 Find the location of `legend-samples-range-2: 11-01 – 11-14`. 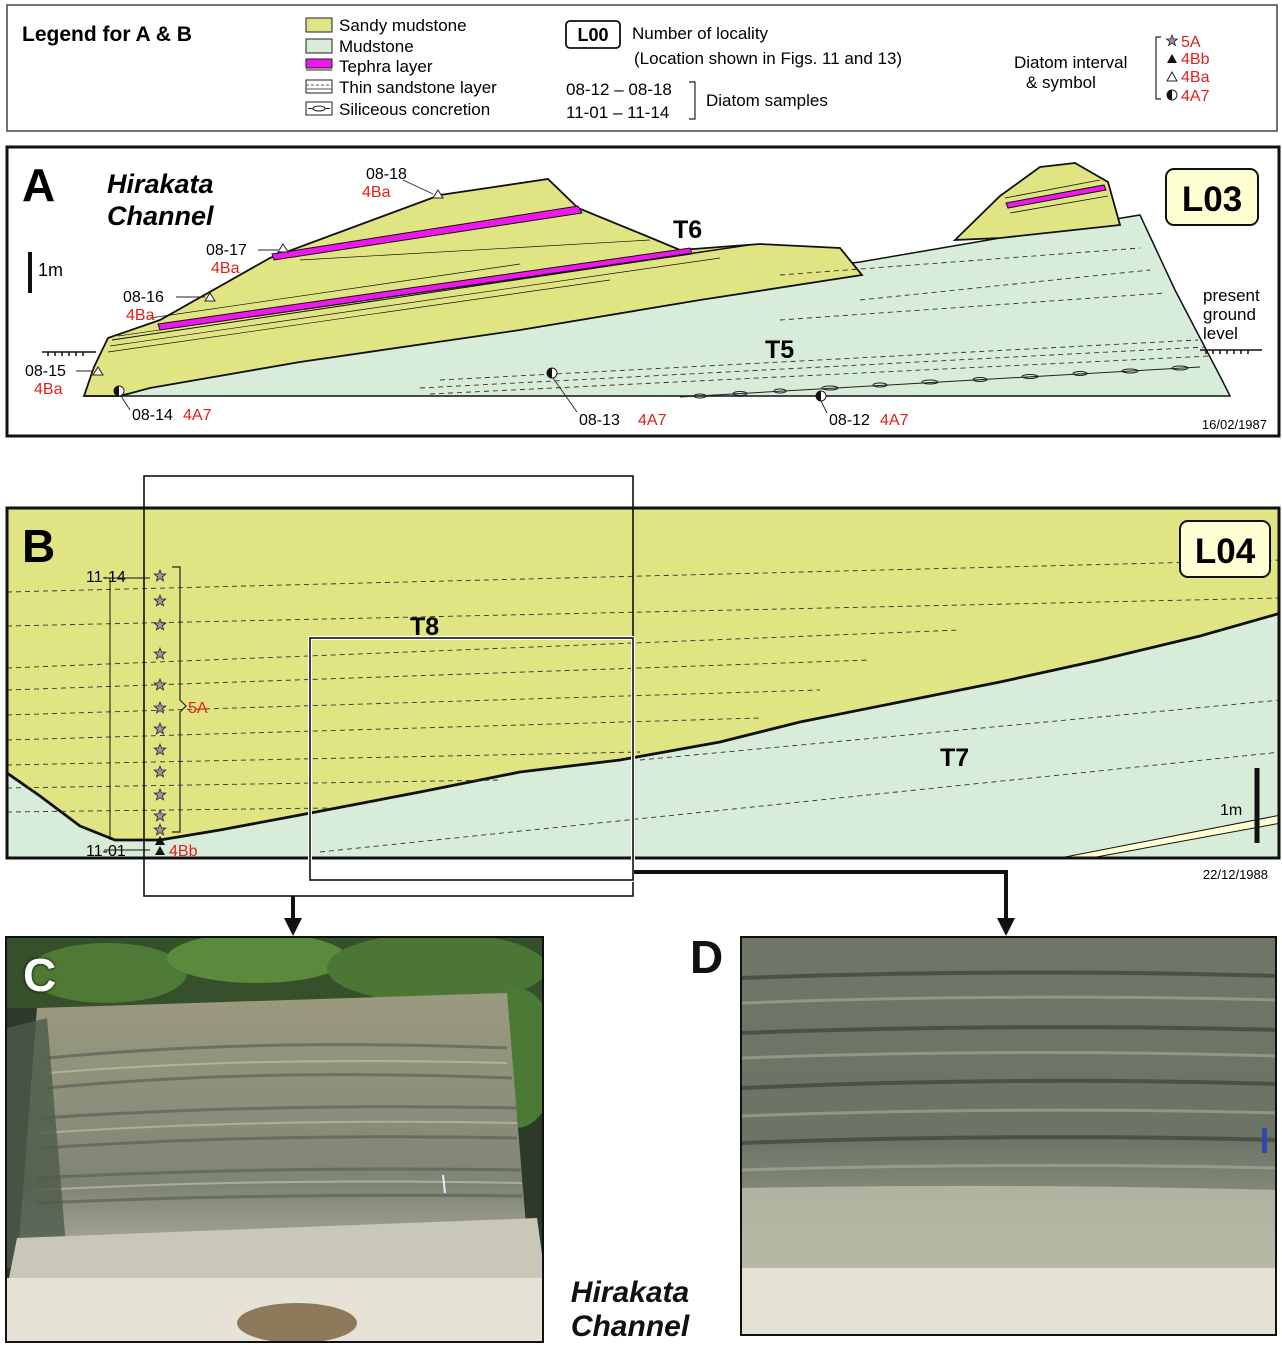

legend-samples-range-2: 11-01 – 11-14 is located at coordinates (617, 112).